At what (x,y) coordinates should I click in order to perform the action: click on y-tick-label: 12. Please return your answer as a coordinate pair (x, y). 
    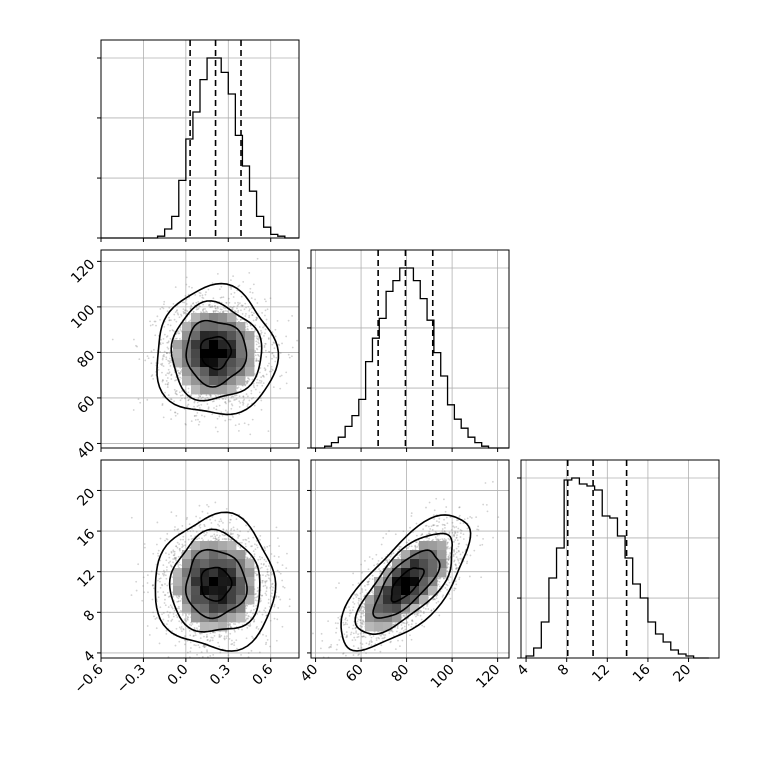
    Looking at the image, I should click on (86, 579).